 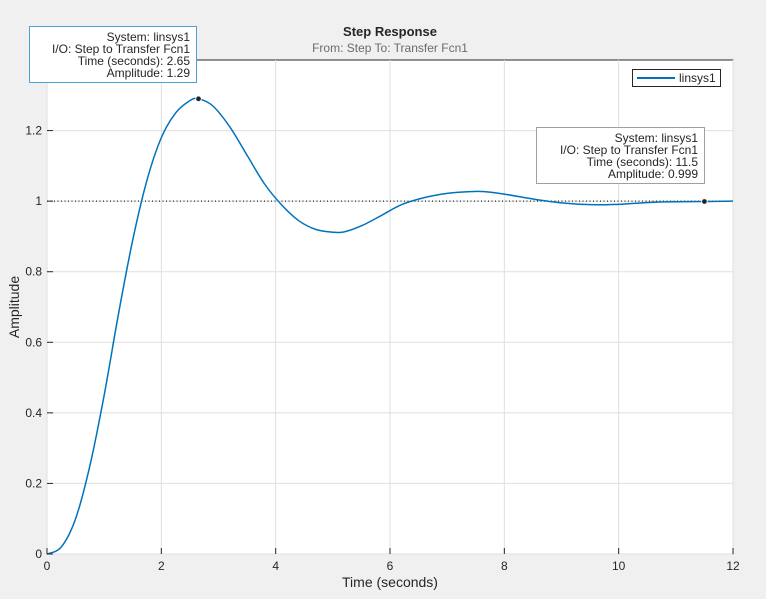 I want to click on x-tick-label: 10, so click(x=619, y=566).